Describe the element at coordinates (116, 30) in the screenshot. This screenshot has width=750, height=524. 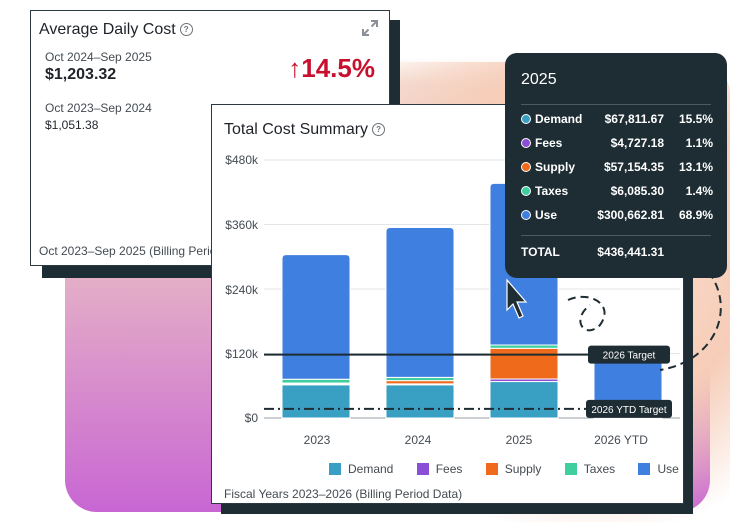
I see `card-title: Average Daily Cost?` at that location.